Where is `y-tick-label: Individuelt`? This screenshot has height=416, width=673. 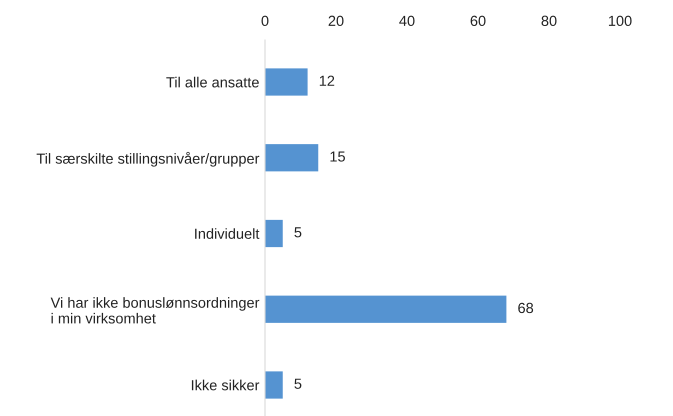 y-tick-label: Individuelt is located at coordinates (227, 233).